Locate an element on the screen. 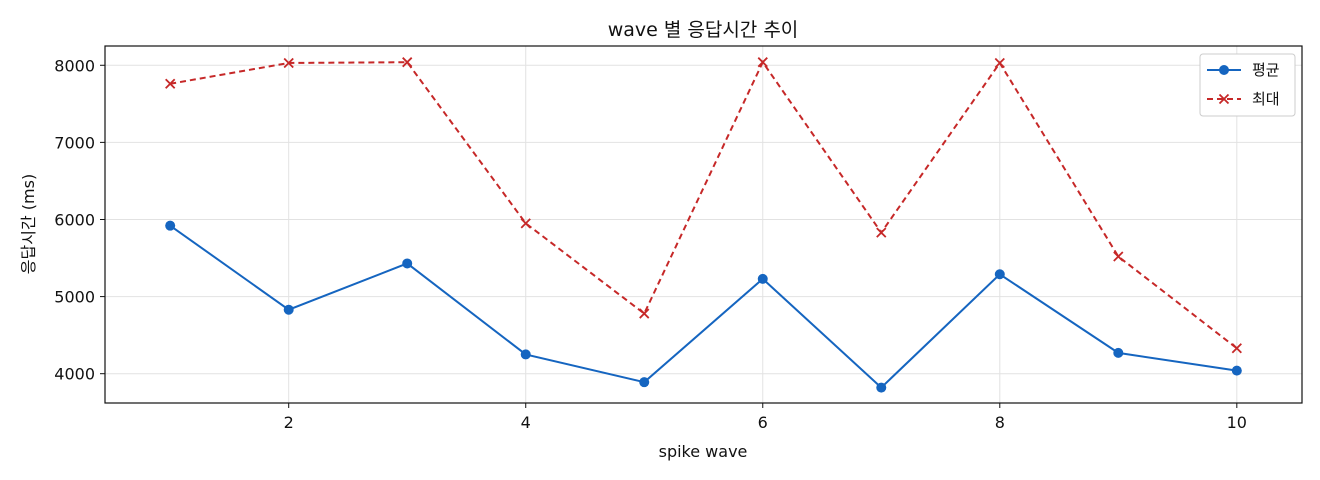 The width and height of the screenshot is (1320, 480). x-tick-label: 4 is located at coordinates (526, 422).